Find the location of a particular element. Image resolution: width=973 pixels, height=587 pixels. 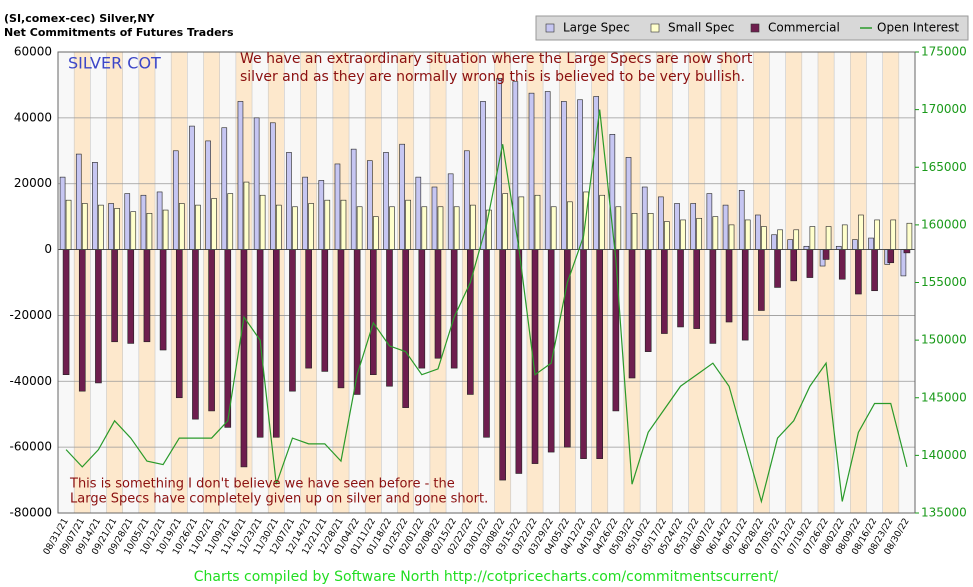

legend-label: Large Spec is located at coordinates (596, 28).